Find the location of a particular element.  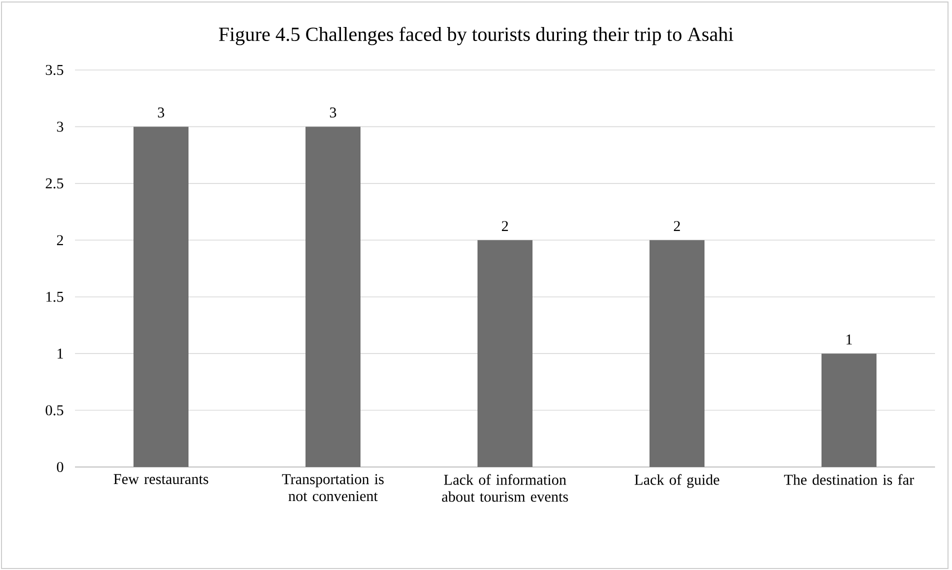

y-tick-label: 3 is located at coordinates (60, 127).